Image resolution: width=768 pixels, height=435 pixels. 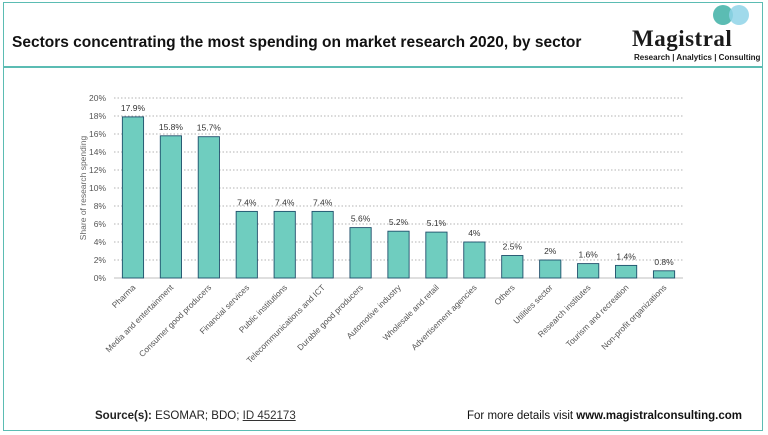 I want to click on y-tick-label: 14%, so click(x=97, y=152).